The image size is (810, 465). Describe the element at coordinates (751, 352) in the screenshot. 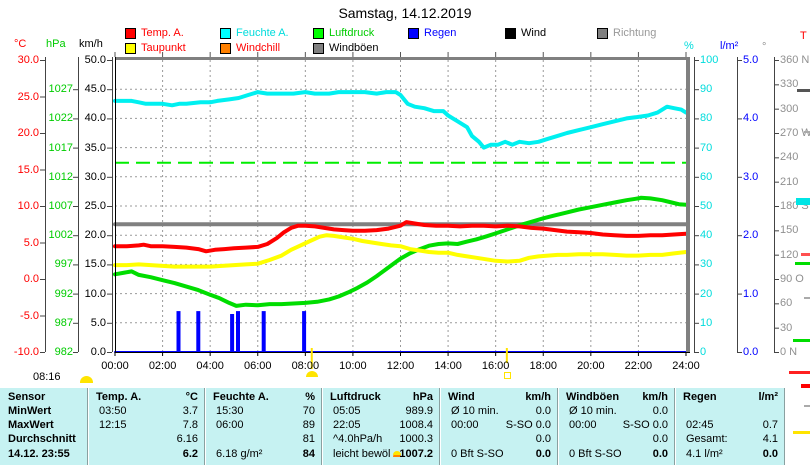

I see `axis-tick-label-rain_lm2: 0.0` at that location.